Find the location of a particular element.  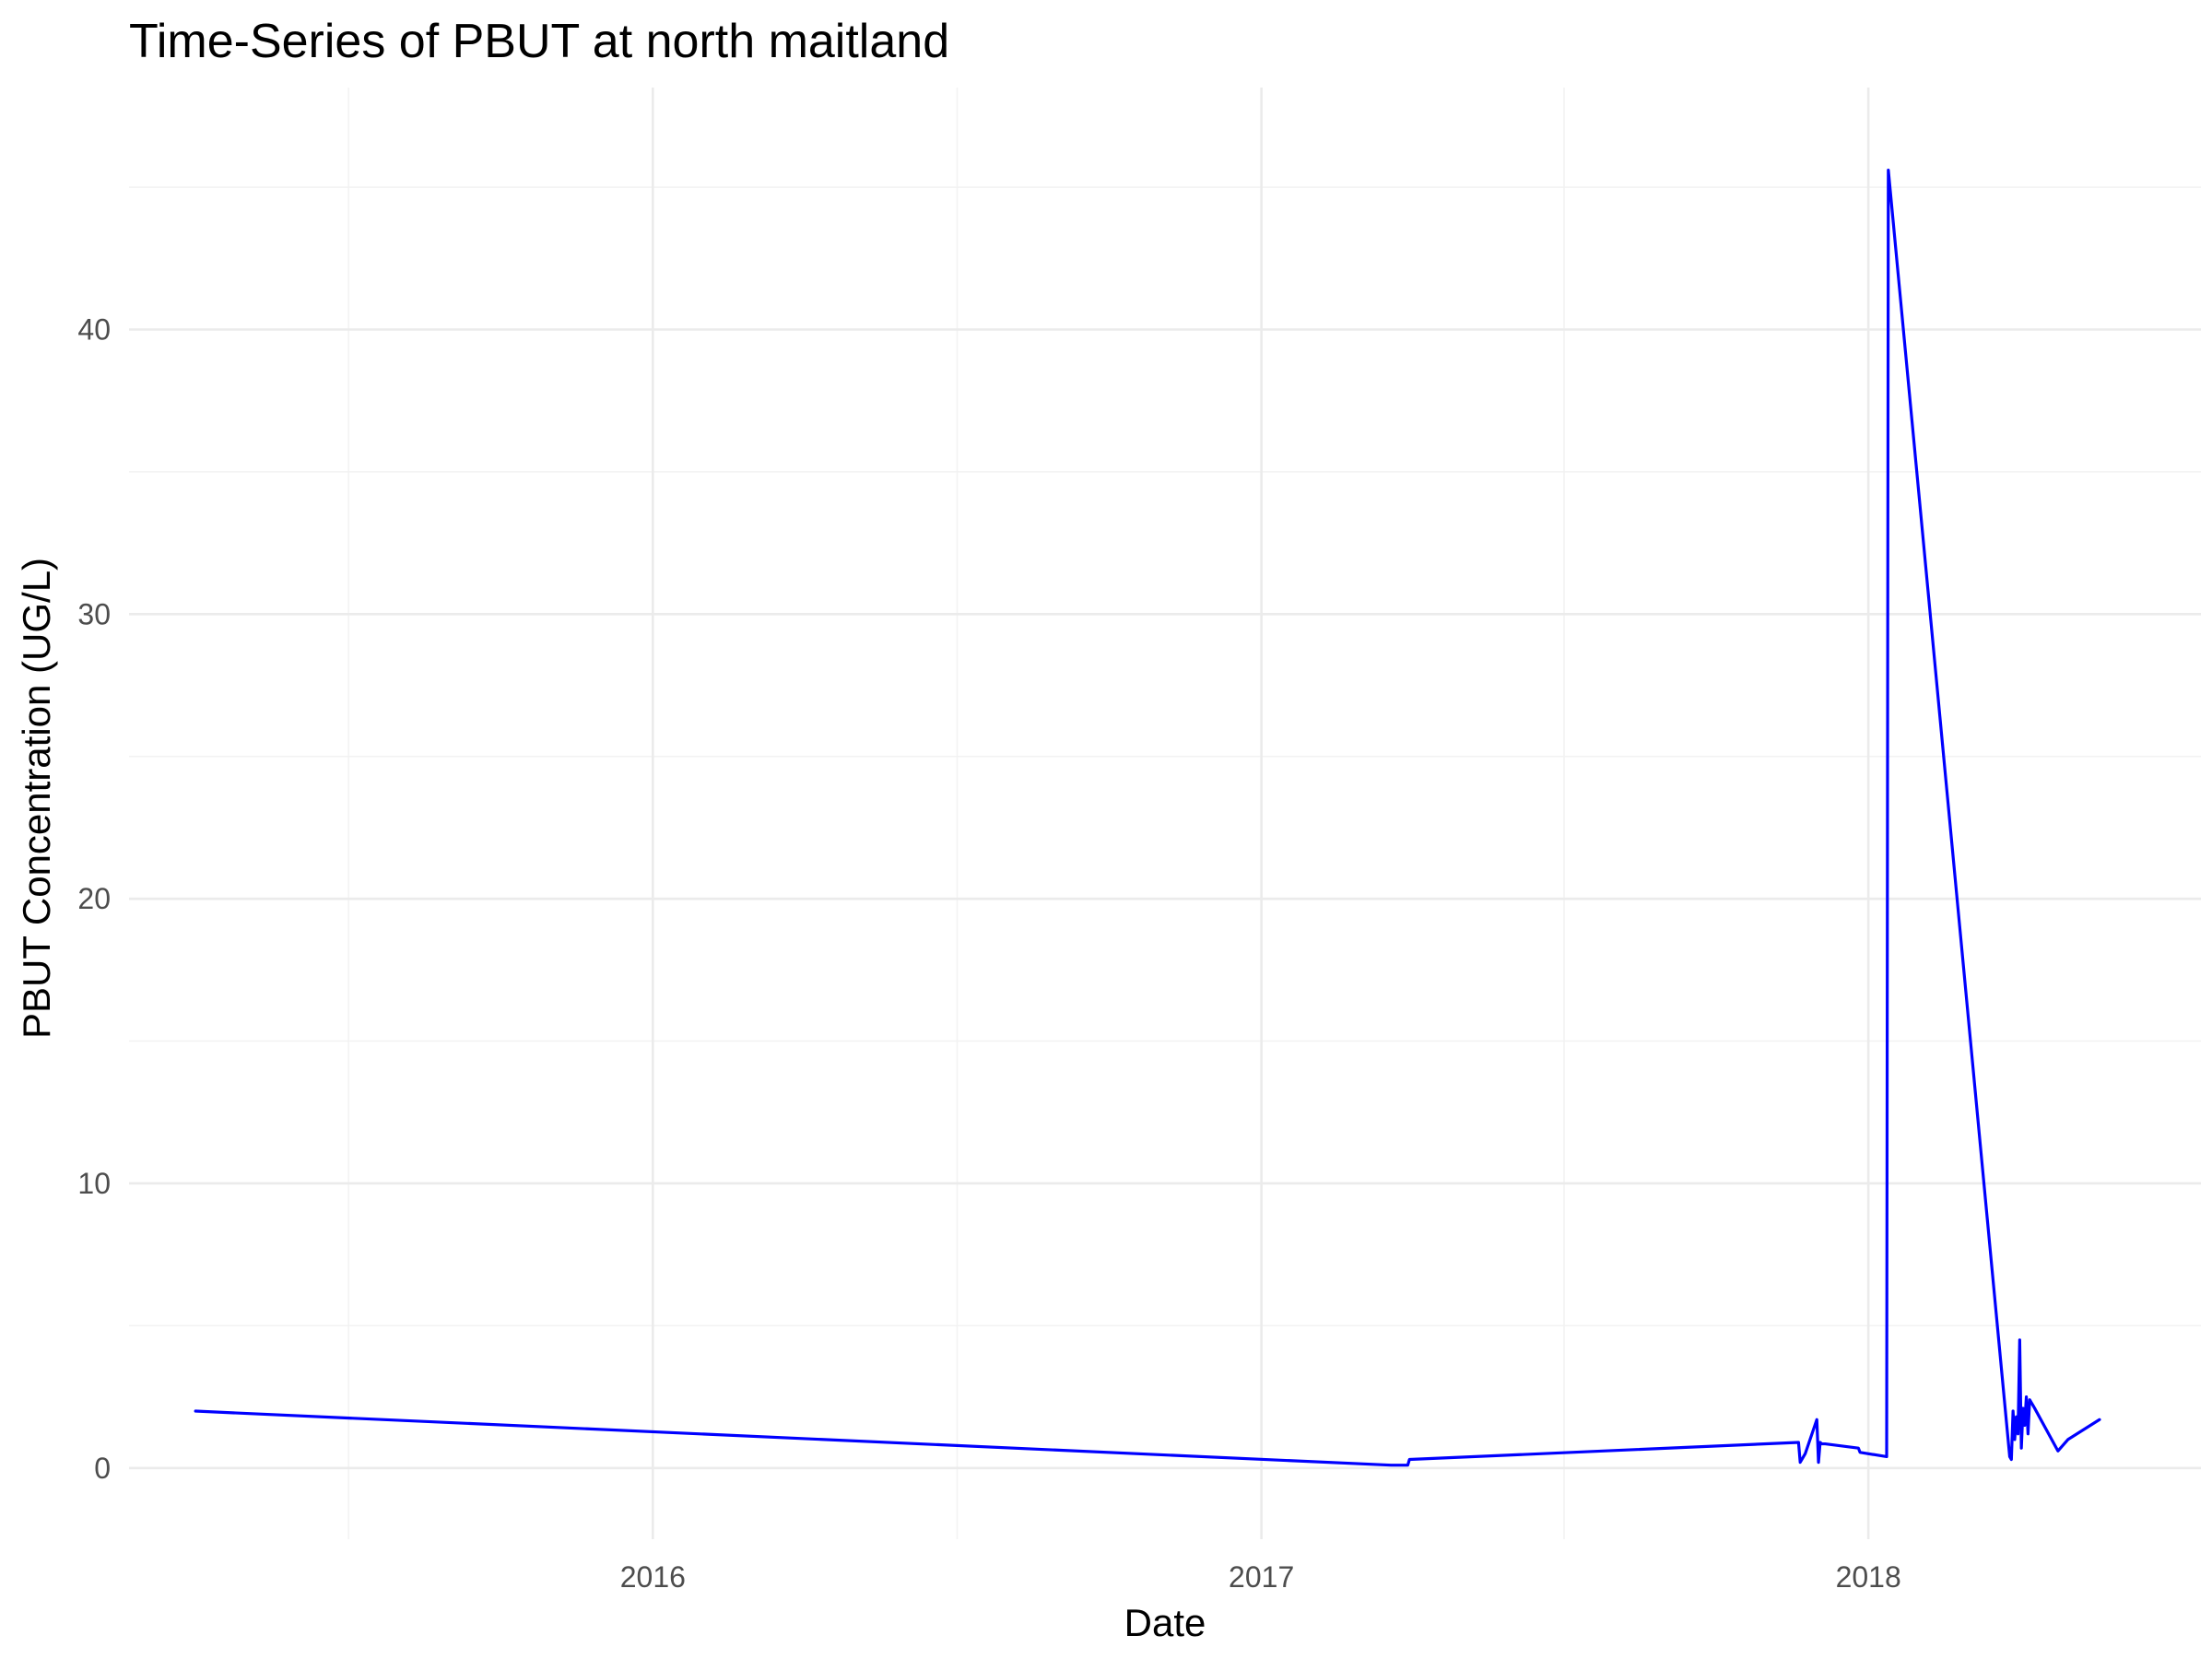

y-axis-title: PBUT Concentration (UG/L) is located at coordinates (36, 798).